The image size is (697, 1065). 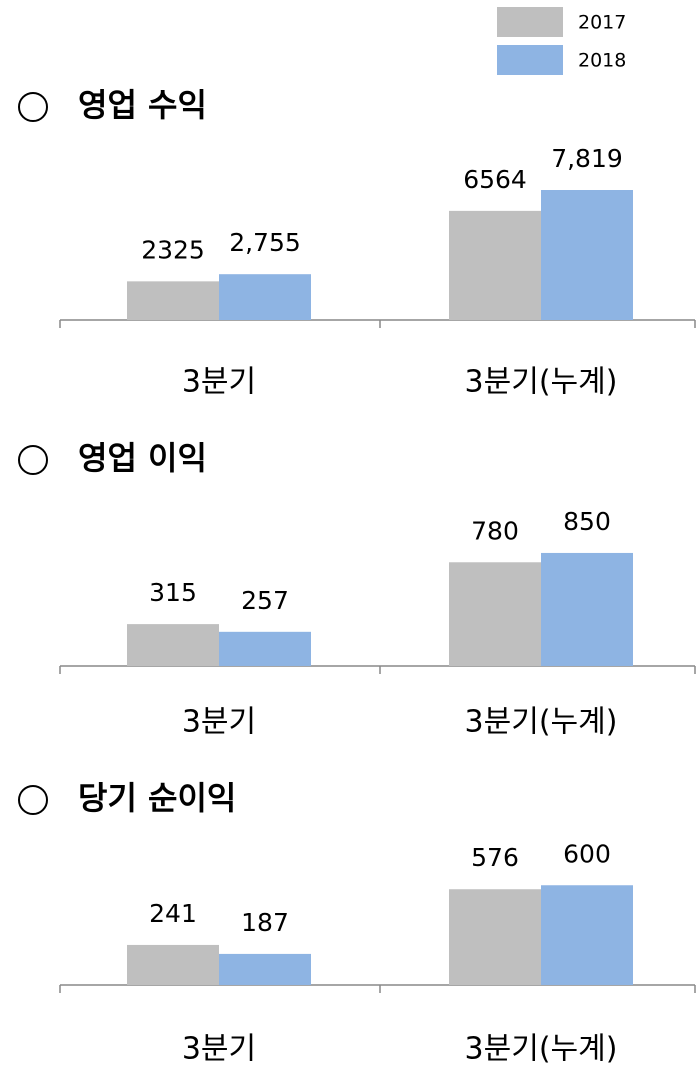 What do you see at coordinates (265, 922) in the screenshot?
I see `data-label: 187` at bounding box center [265, 922].